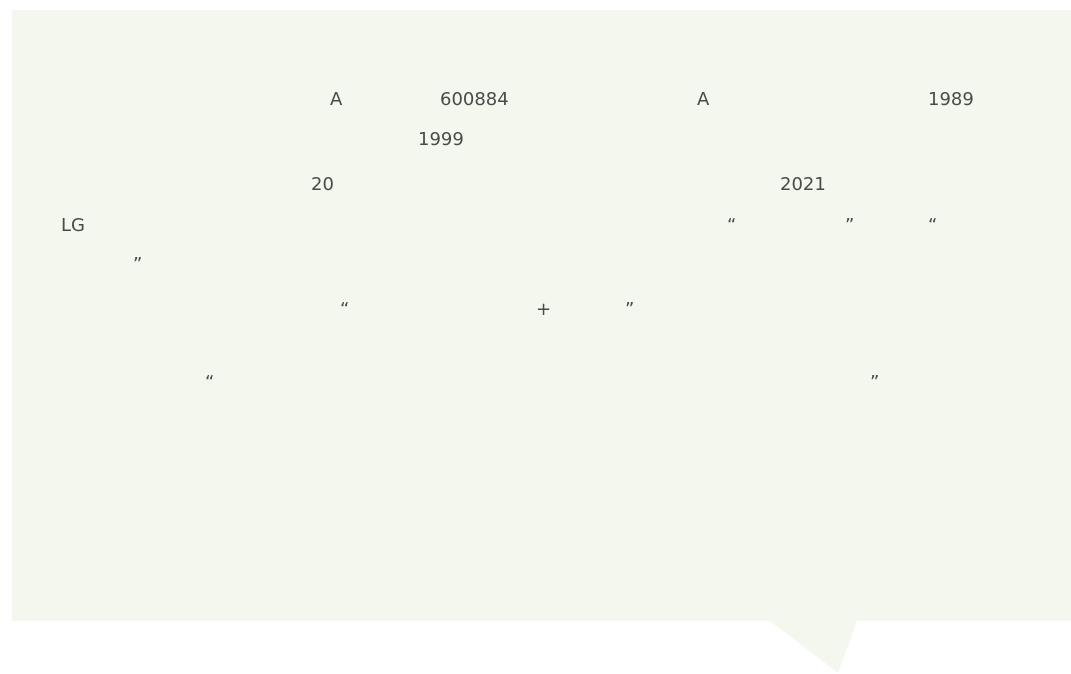 Image resolution: width=1071 pixels, height=674 pixels. What do you see at coordinates (543, 309) in the screenshot?
I see `text-fragment: +` at bounding box center [543, 309].